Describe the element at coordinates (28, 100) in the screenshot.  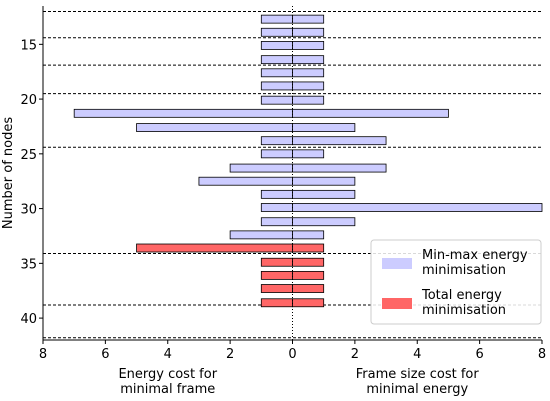
I see `y-tick-label: 20` at that location.